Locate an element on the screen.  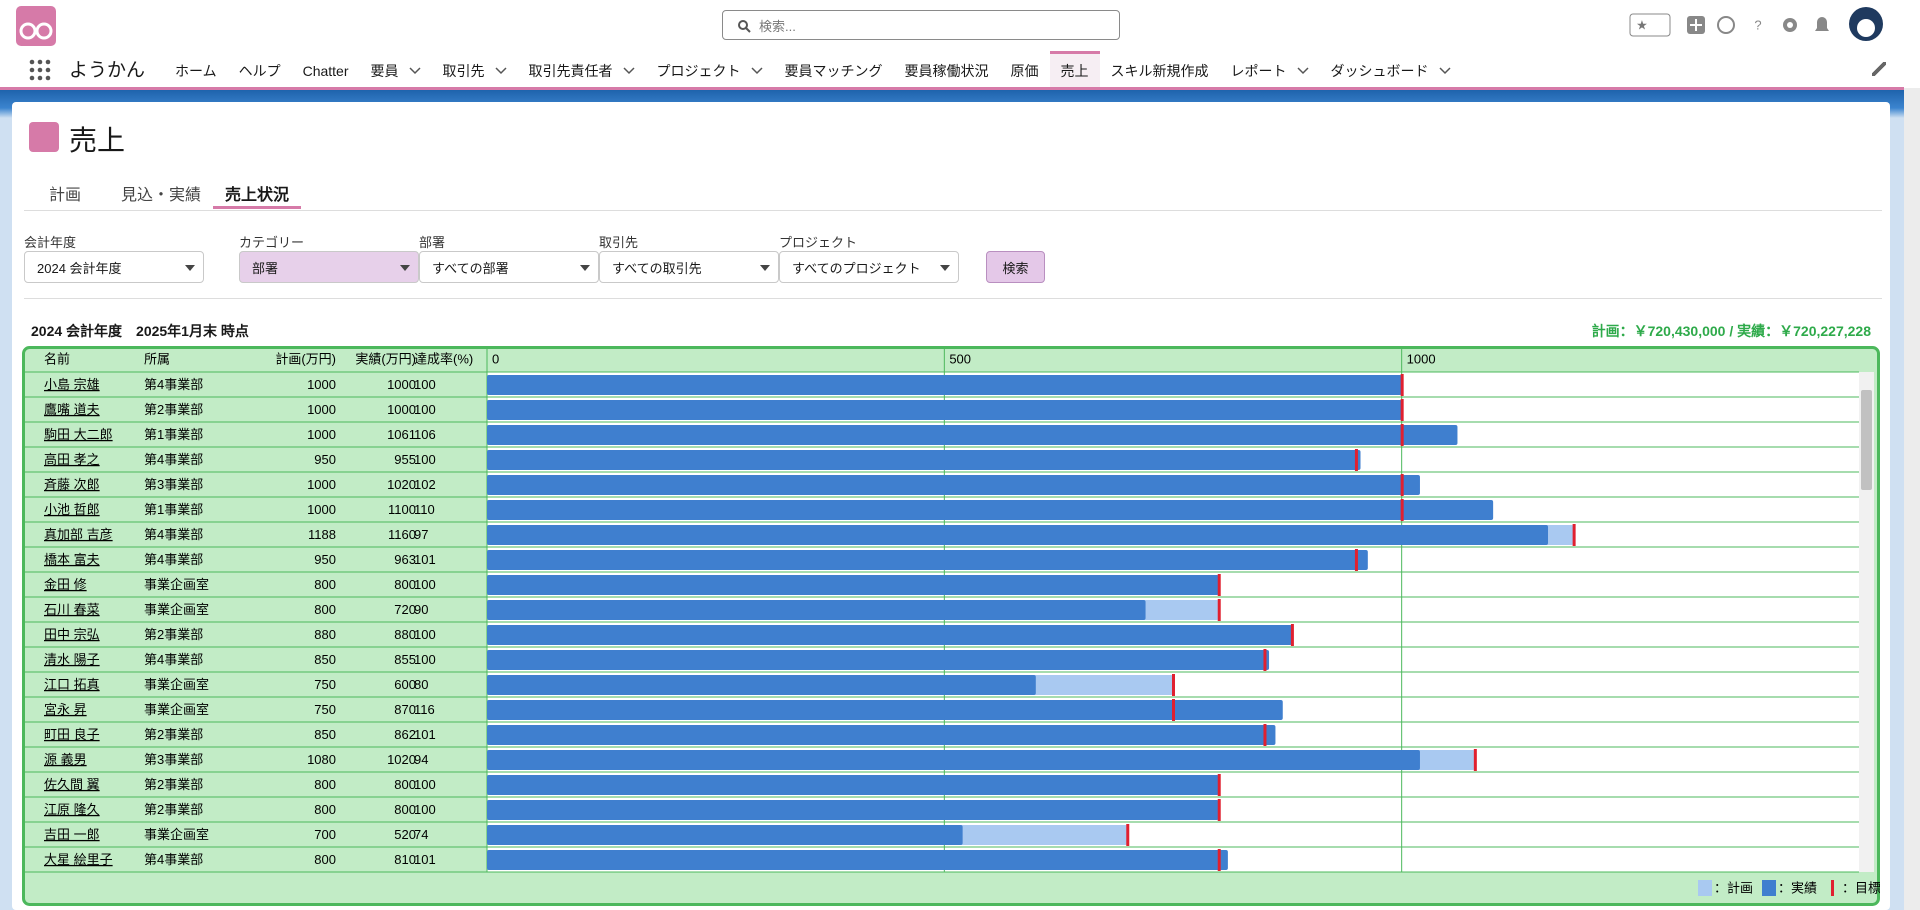
plan: 750 is located at coordinates (325, 684).